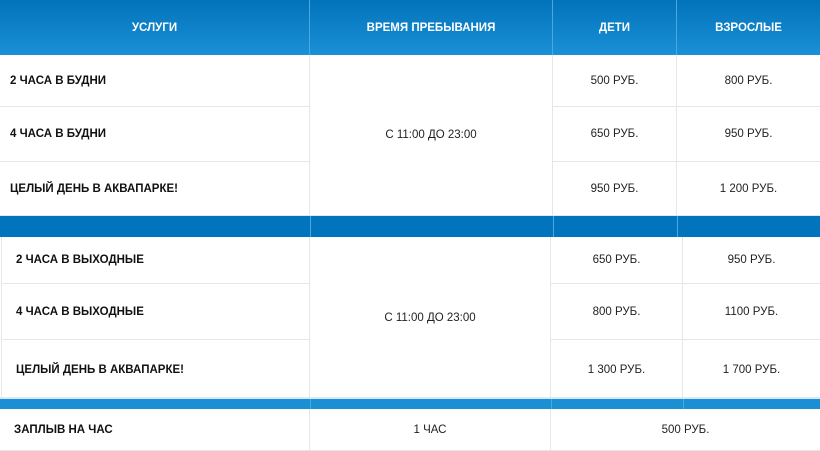 The width and height of the screenshot is (820, 451). What do you see at coordinates (751, 370) in the screenshot?
I see `adults-price: 1 700 РУБ.` at bounding box center [751, 370].